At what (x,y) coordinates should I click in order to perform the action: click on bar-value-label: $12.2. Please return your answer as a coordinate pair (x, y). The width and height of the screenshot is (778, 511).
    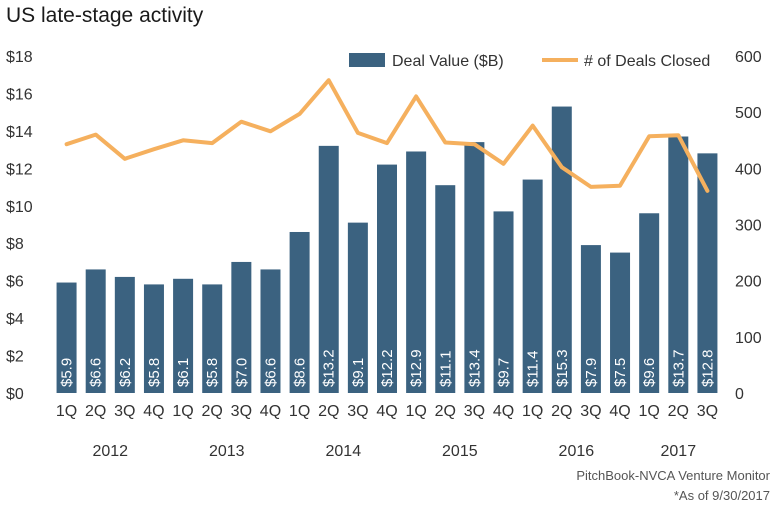
    Looking at the image, I should click on (387, 368).